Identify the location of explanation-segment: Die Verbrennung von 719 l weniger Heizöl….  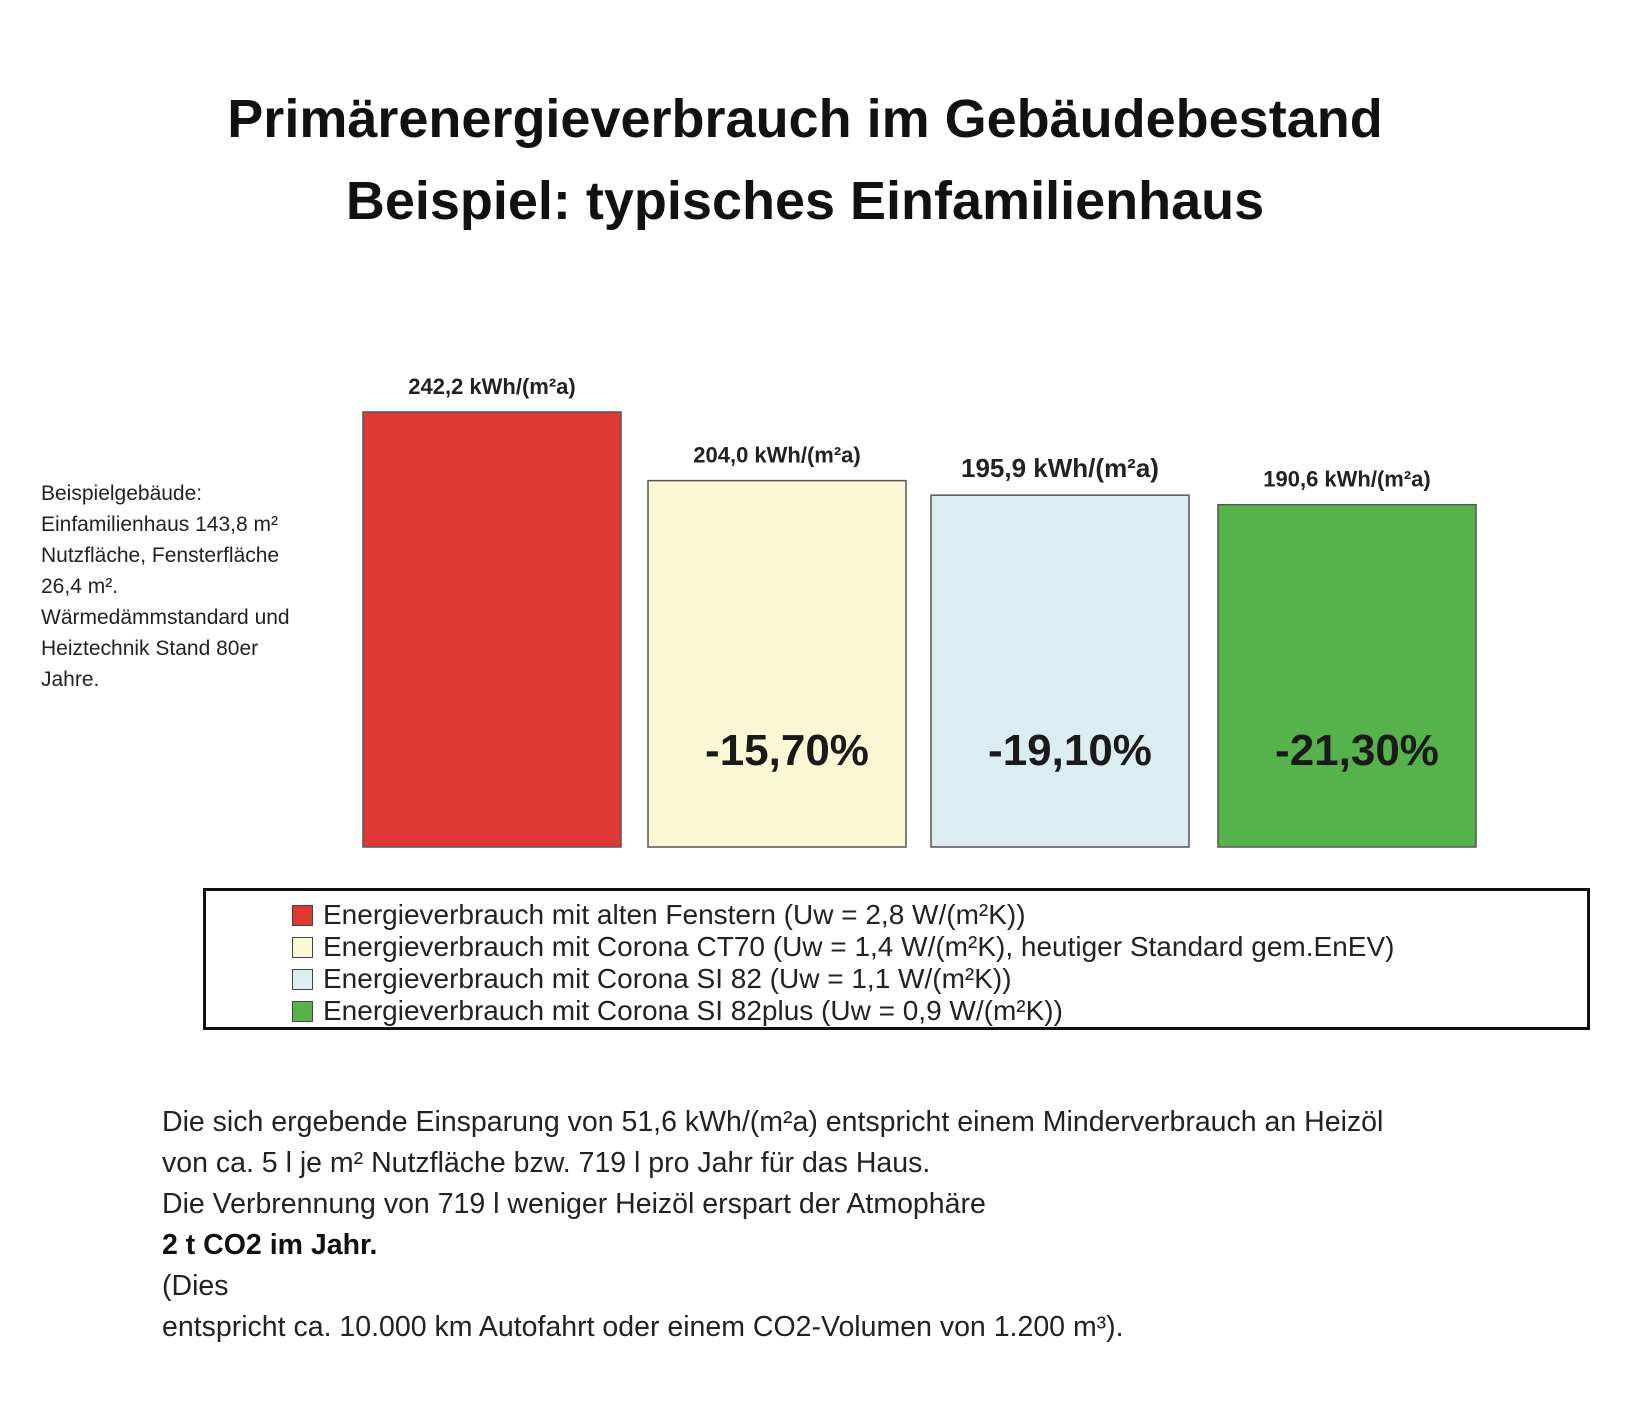
(574, 1204).